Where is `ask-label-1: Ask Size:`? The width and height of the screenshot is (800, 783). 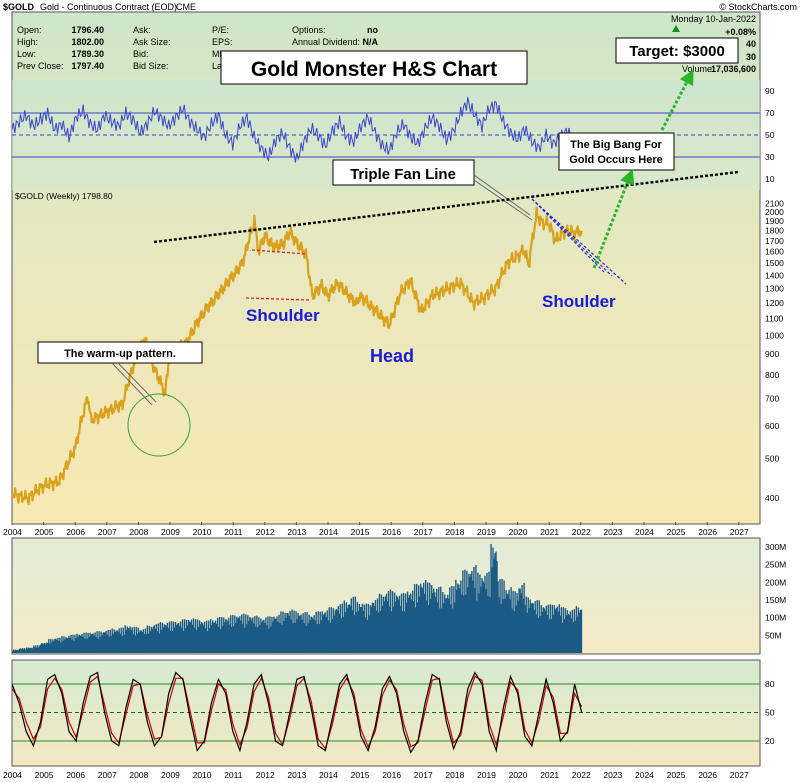 ask-label-1: Ask Size: is located at coordinates (152, 42).